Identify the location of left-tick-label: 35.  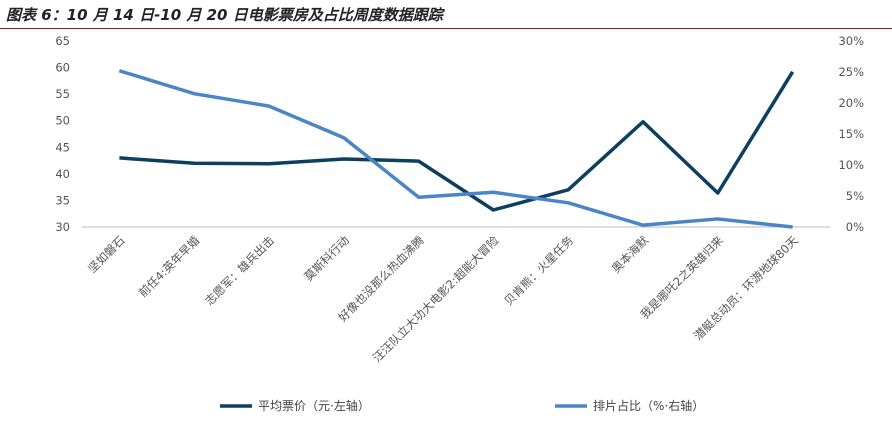
(62, 200).